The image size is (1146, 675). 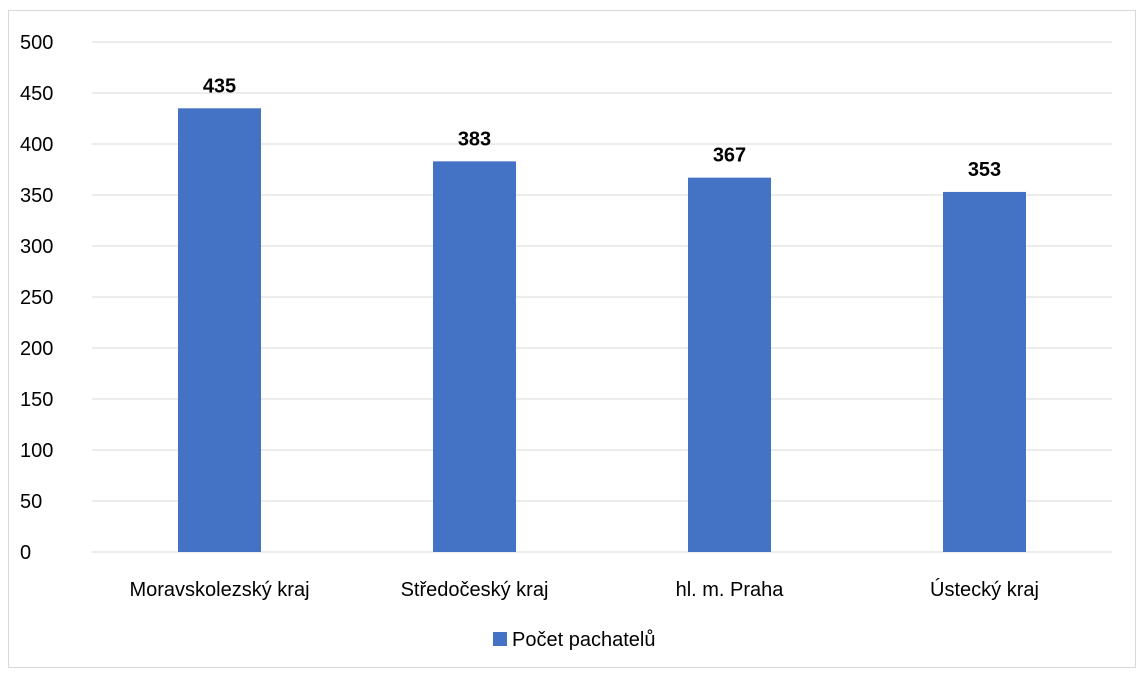 I want to click on y-tick-label-450: 450, so click(x=36, y=94).